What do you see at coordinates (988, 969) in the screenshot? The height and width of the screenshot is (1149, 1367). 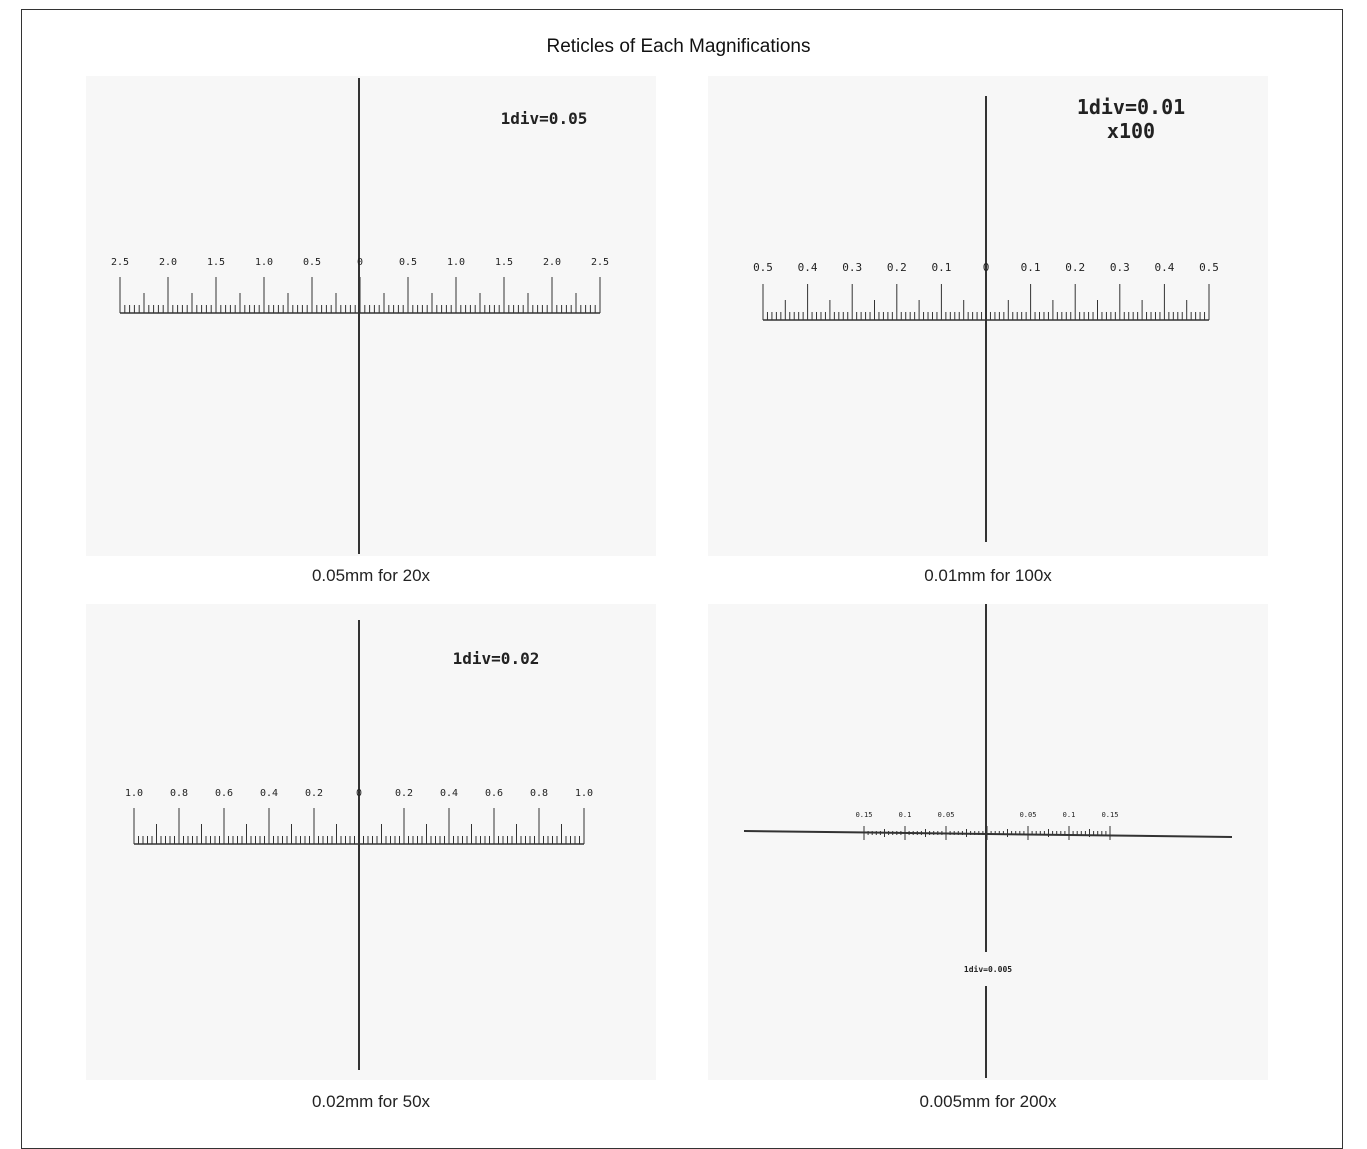 I see `division-label: 1div=0.005` at bounding box center [988, 969].